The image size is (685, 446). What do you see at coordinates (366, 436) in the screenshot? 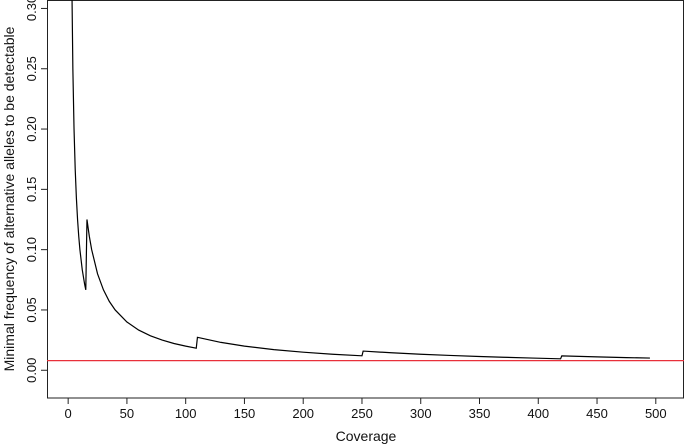
I see `x-axis-label: Coverage` at bounding box center [366, 436].